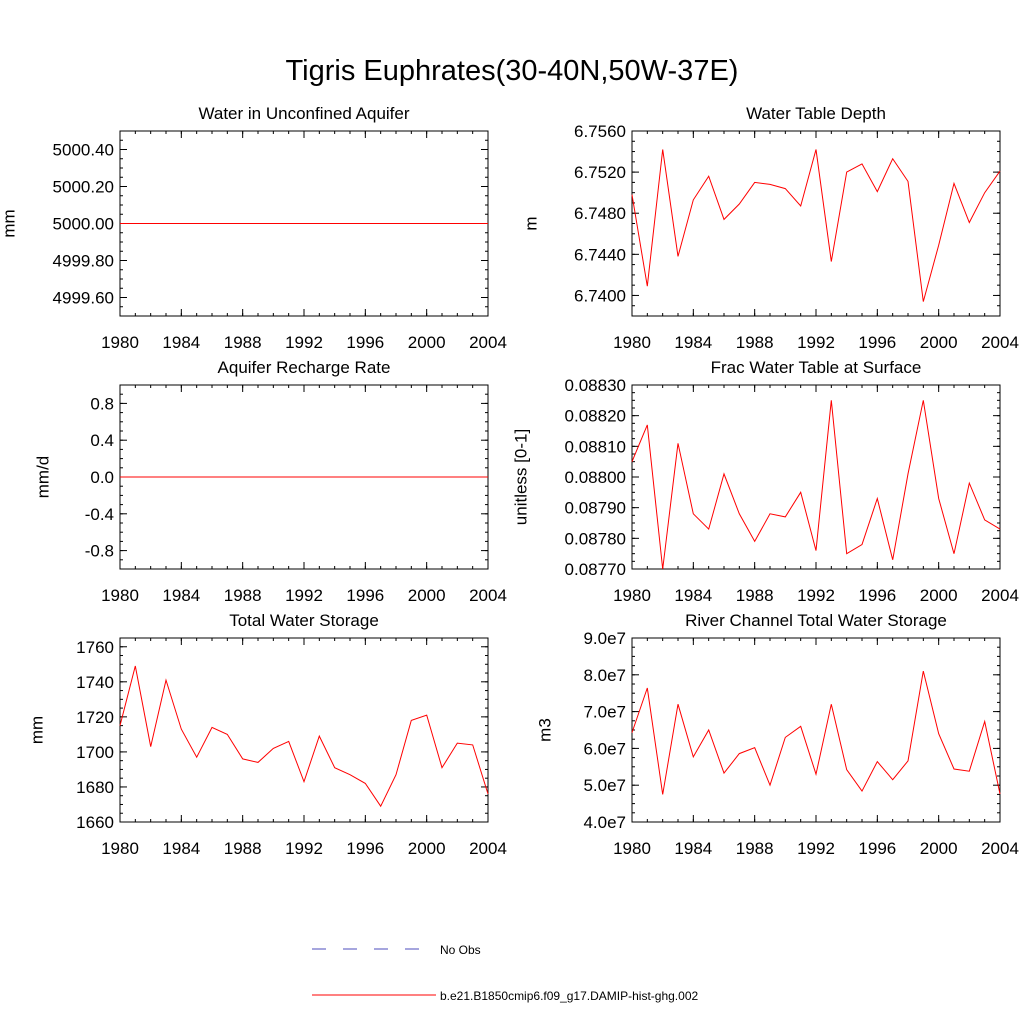  Describe the element at coordinates (604, 638) in the screenshot. I see `y-tick-label: 9.0e7` at that location.